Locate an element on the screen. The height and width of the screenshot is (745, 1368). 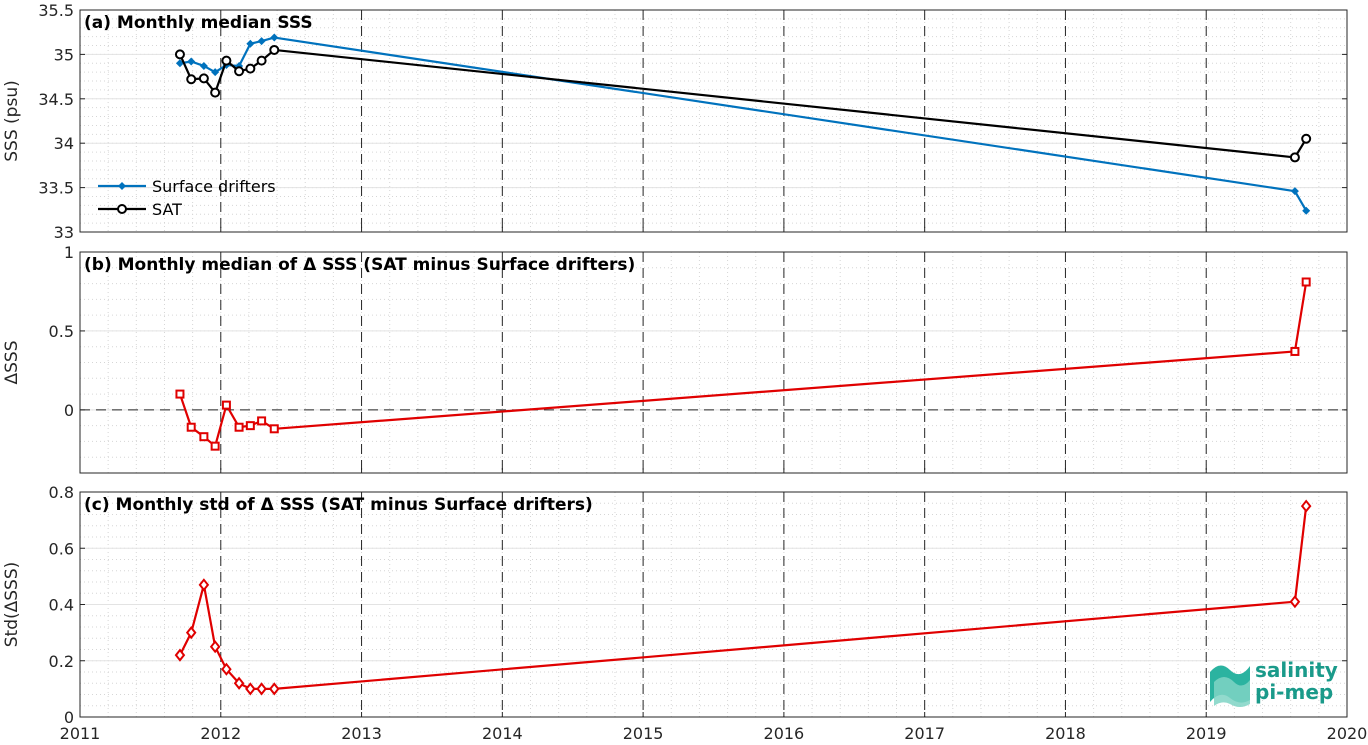
y-axis-label: ΔSSS is located at coordinates (12, 362).